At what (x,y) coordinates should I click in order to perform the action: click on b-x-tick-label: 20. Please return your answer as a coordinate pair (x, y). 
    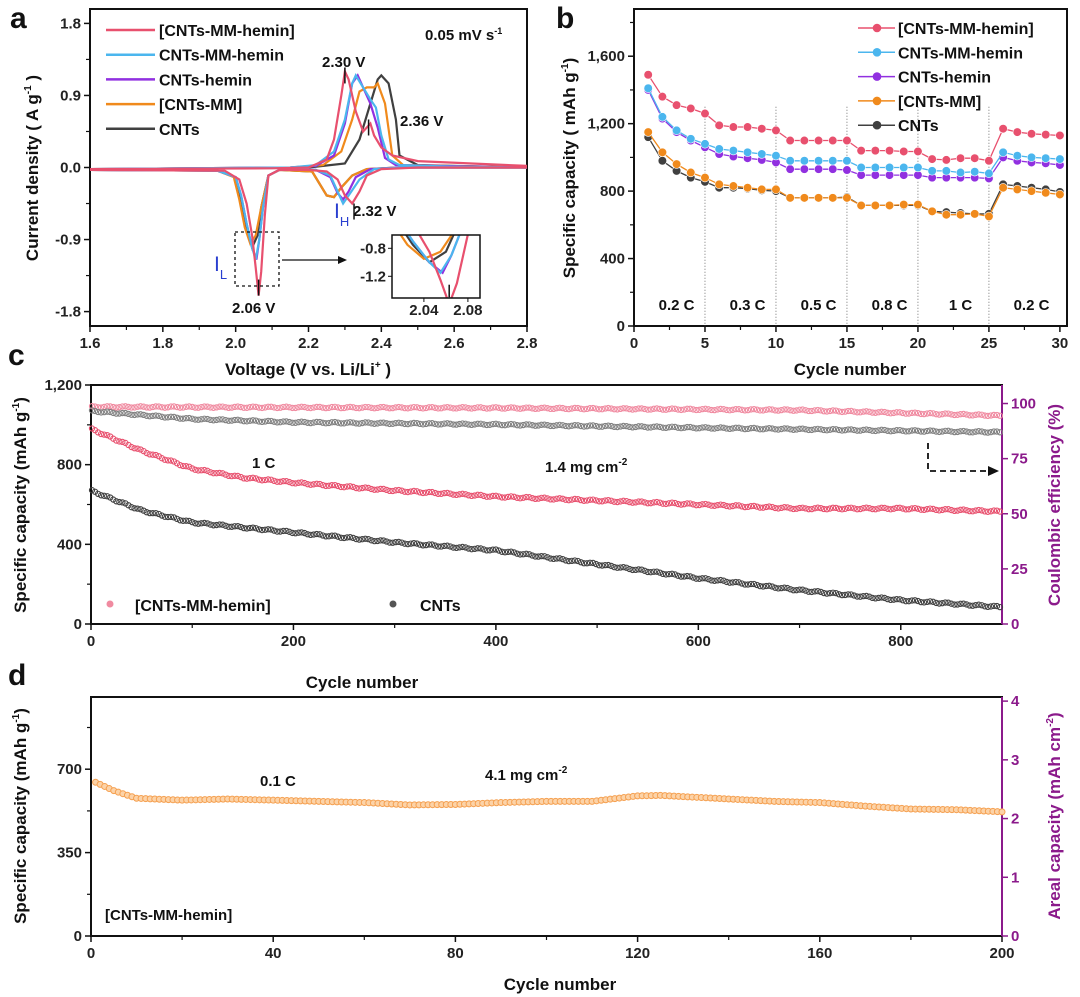
    Looking at the image, I should click on (918, 343).